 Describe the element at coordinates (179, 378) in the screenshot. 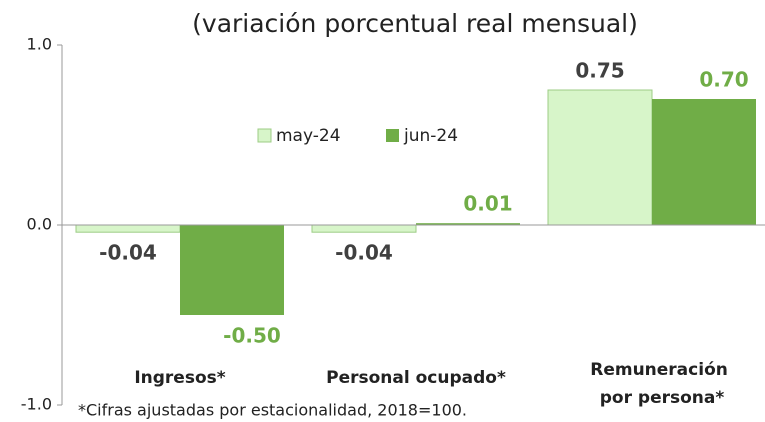

I see `x-tick-label: Ingresos*` at that location.